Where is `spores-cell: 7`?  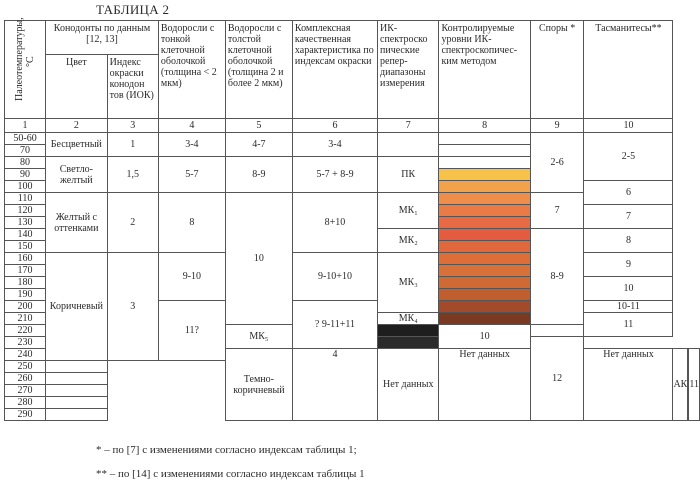
spores-cell: 7 is located at coordinates (557, 211).